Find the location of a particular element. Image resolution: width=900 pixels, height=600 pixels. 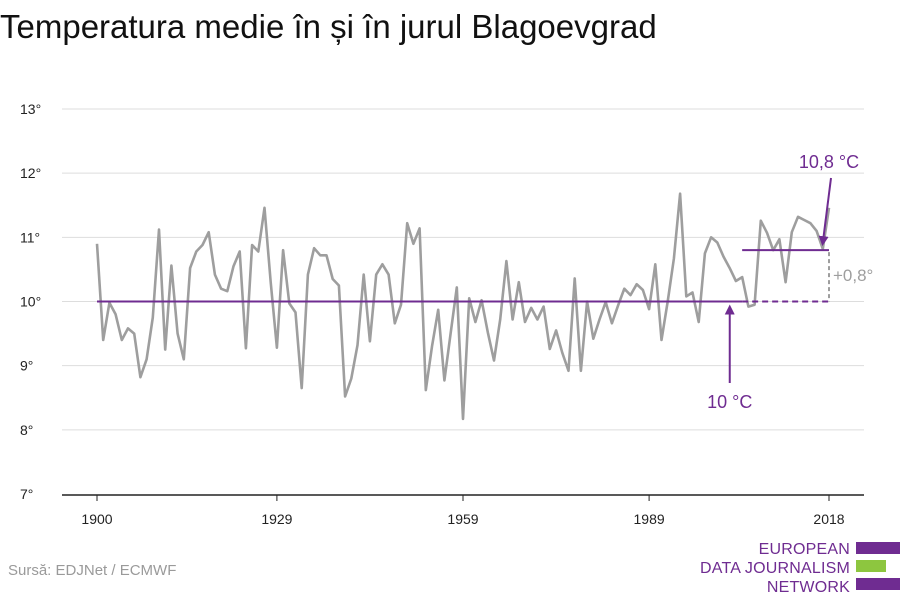

x-tick-label: 1929 is located at coordinates (276, 519).